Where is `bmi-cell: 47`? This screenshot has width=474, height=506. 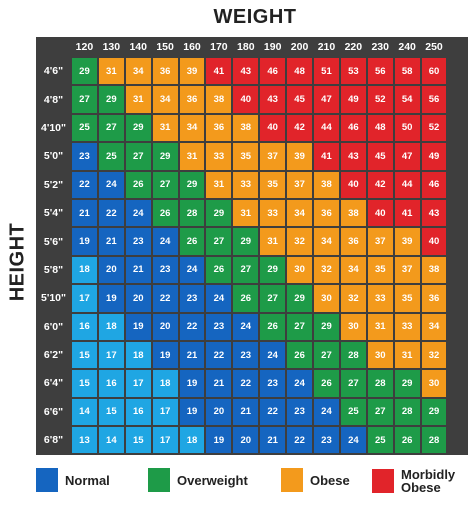 bmi-cell: 47 is located at coordinates (407, 156).